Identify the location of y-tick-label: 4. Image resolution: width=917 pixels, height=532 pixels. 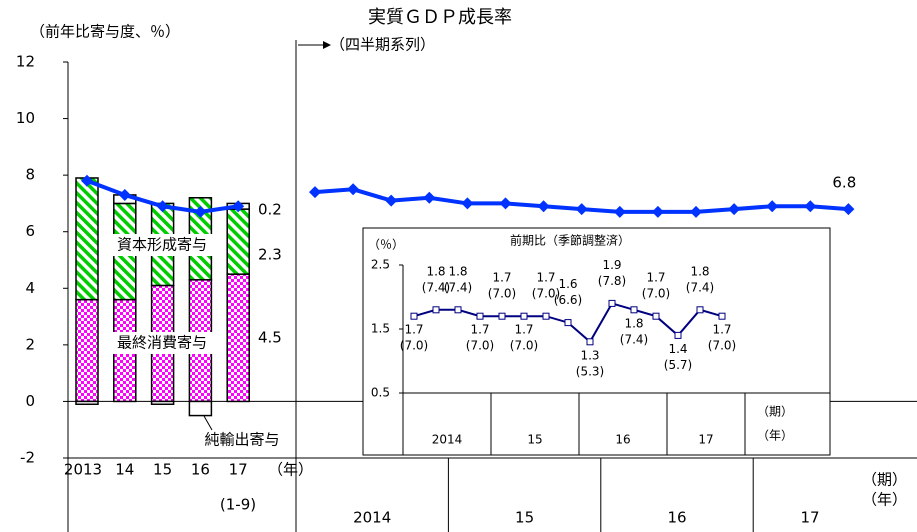
(30, 288).